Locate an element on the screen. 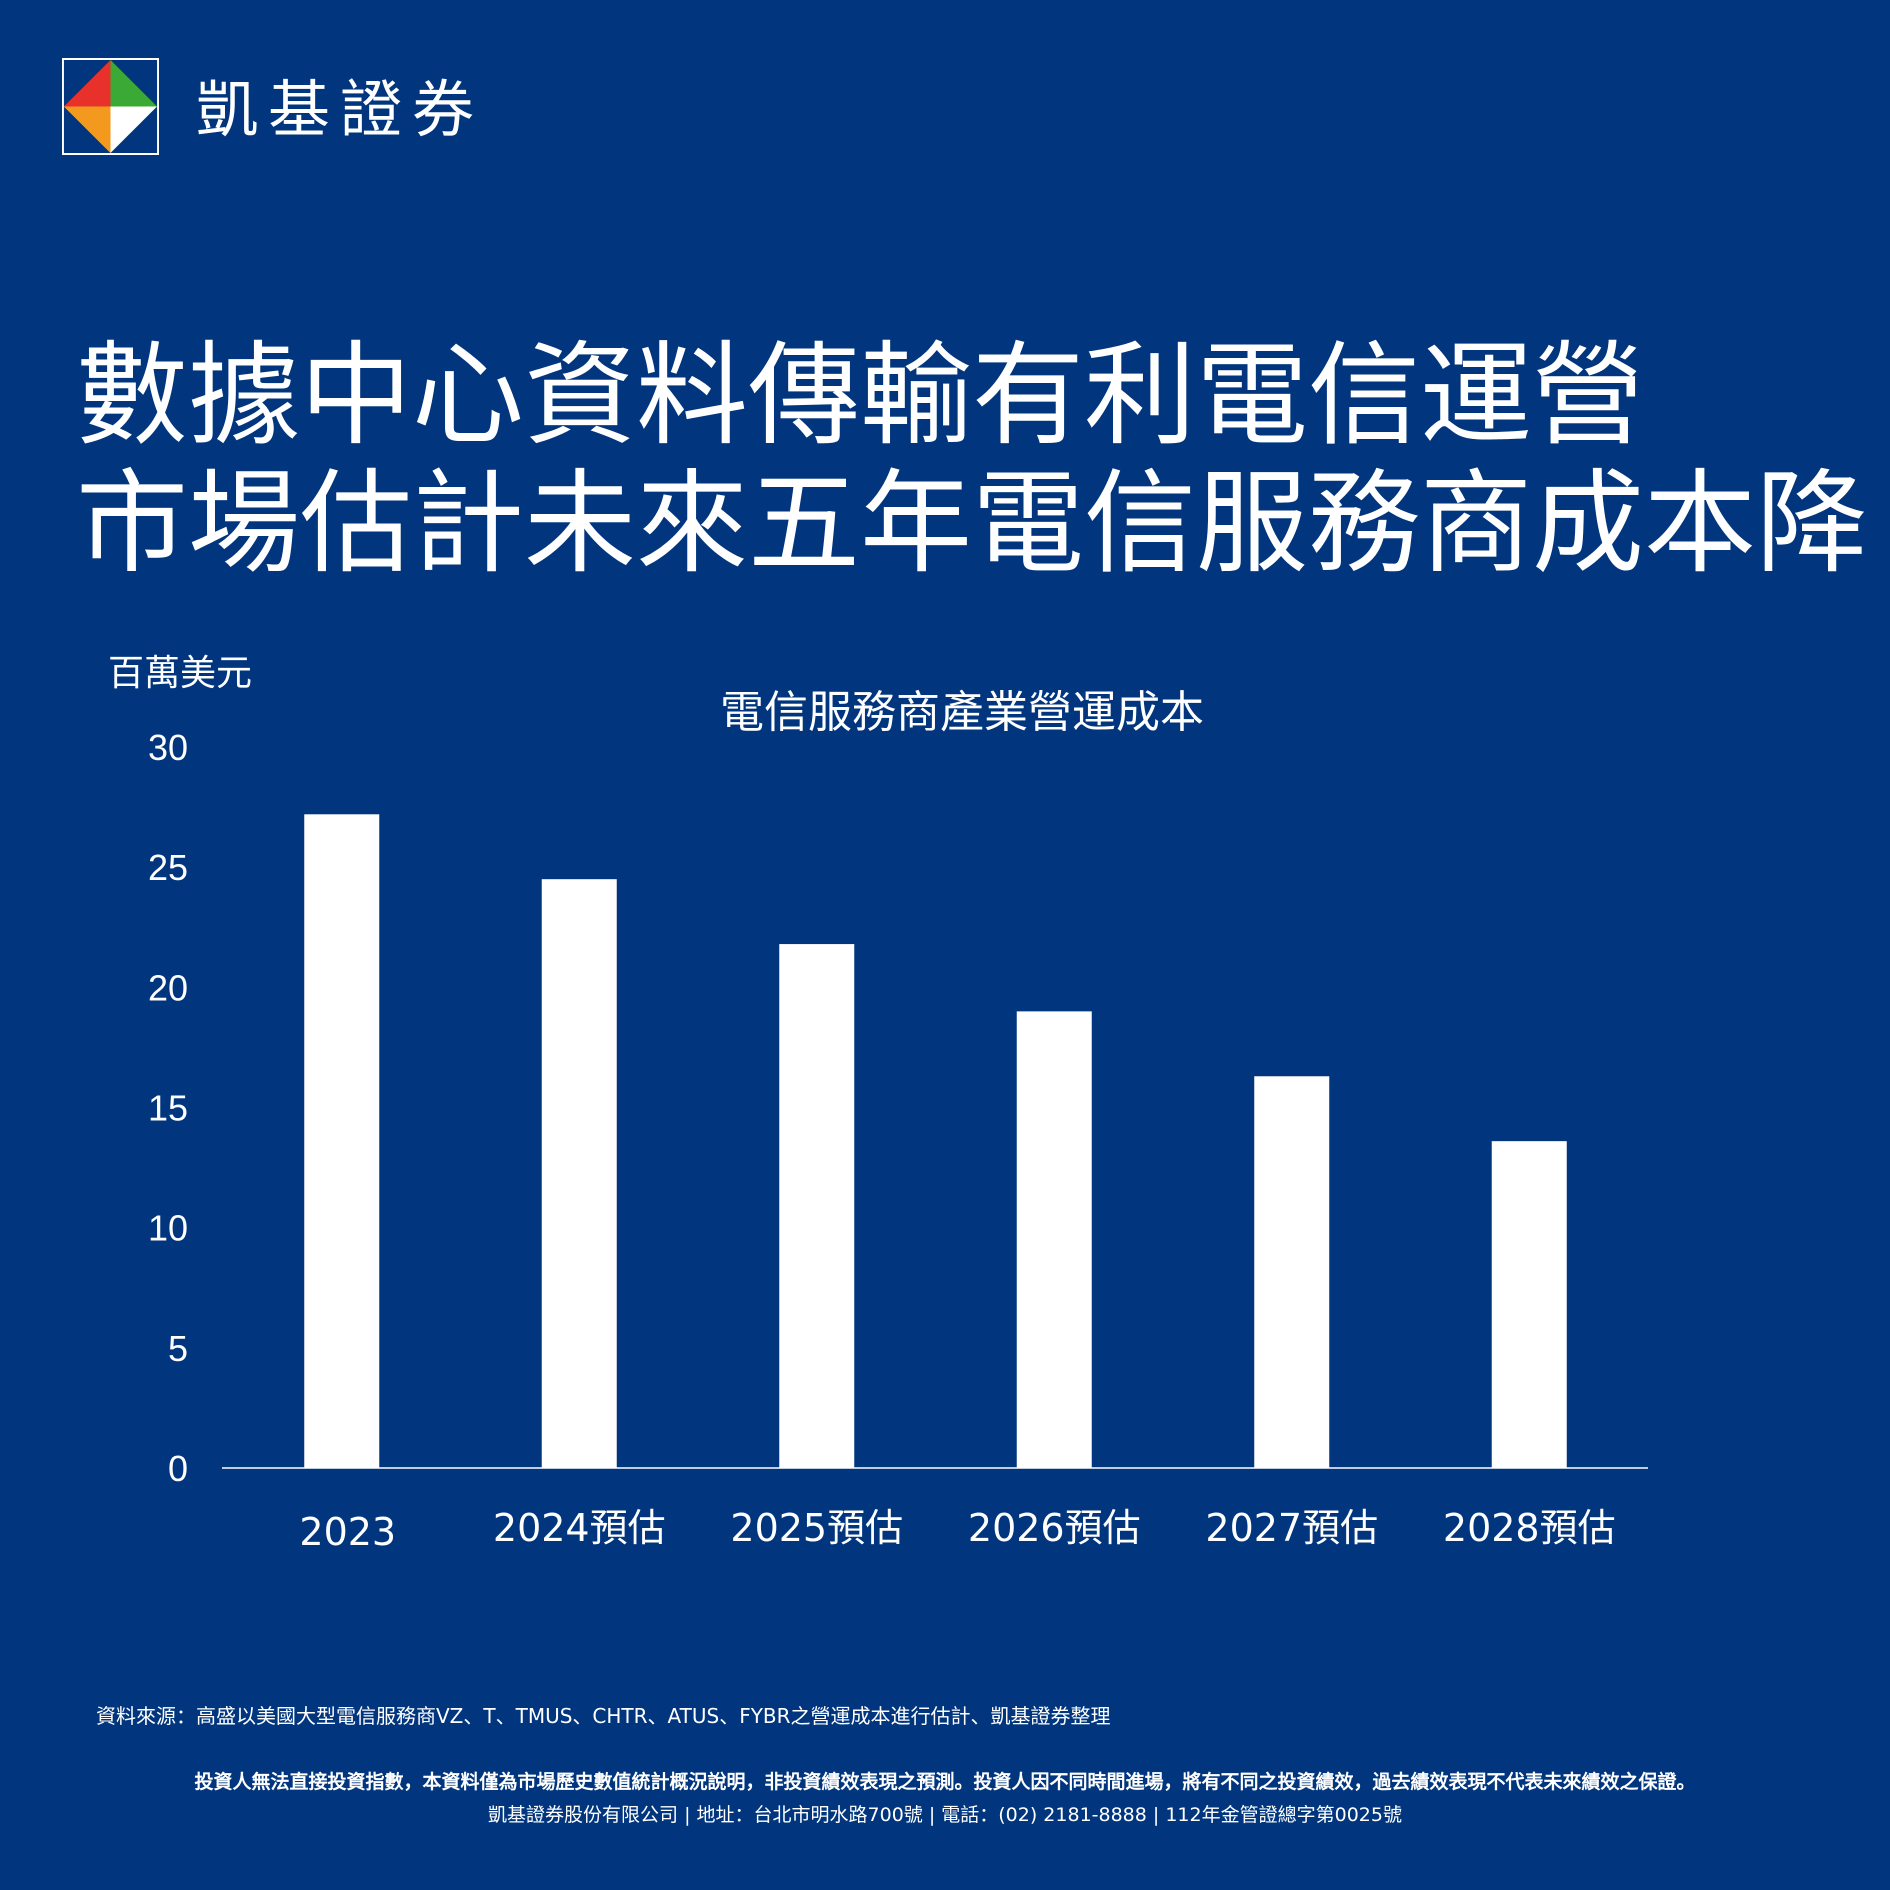 The image size is (1890, 1890). headline-line-2: 市場估計未來五年電信服務商成本降 is located at coordinates (972, 524).